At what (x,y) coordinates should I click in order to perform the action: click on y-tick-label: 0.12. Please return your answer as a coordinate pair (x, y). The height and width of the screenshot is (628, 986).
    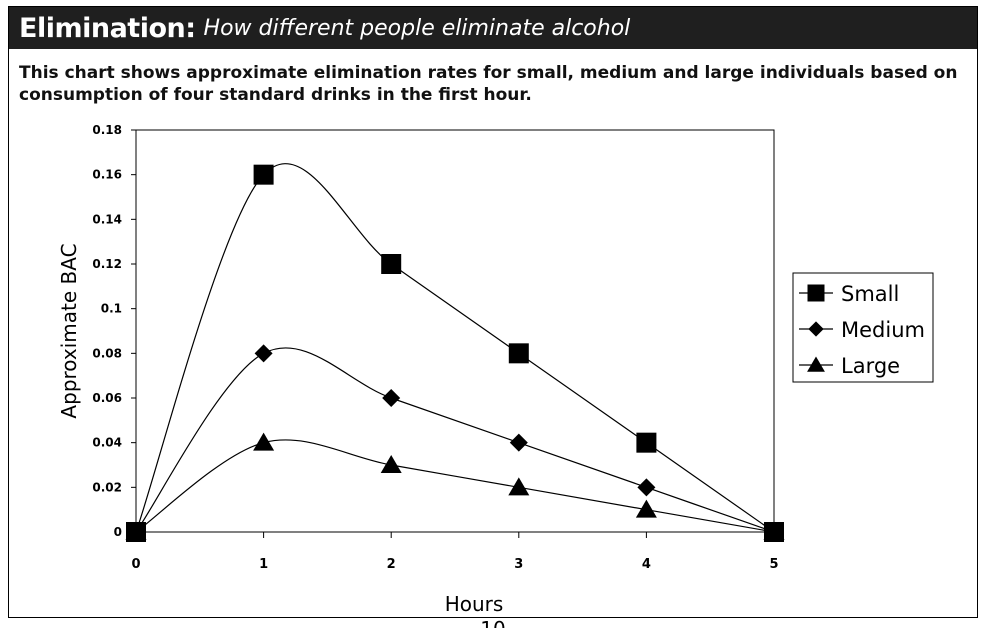
    Looking at the image, I should click on (107, 264).